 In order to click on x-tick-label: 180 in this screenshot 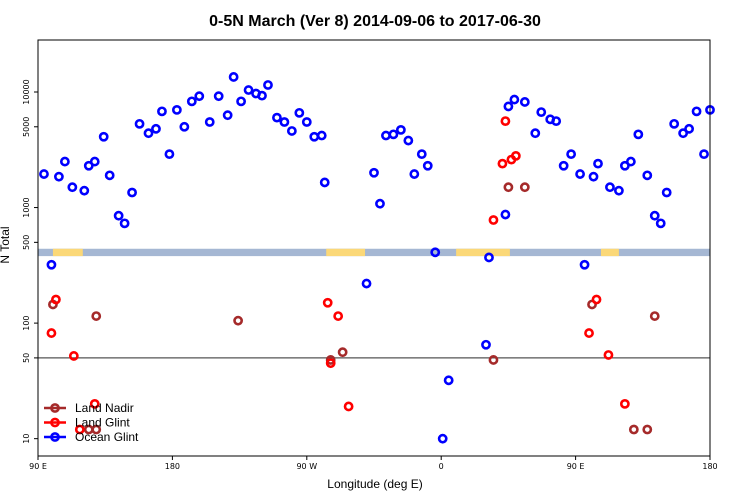, I will do `click(709, 466)`.